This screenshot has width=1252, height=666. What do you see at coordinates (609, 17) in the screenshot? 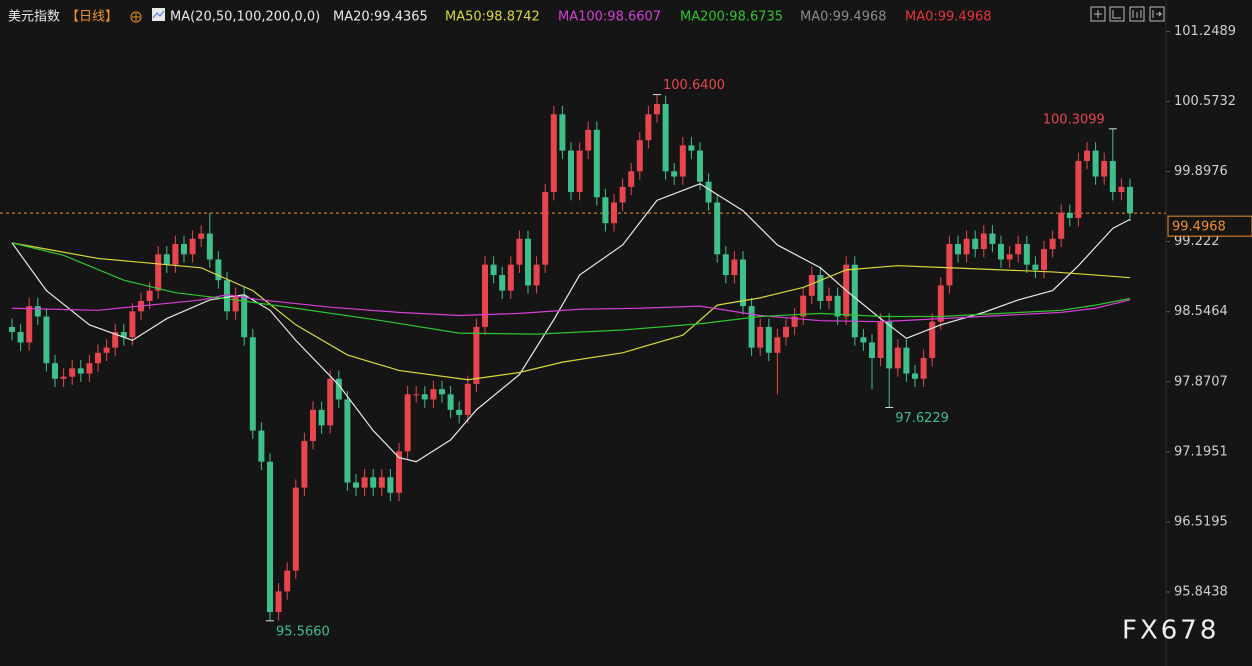
I see `legend-entry: MA100:98.6607` at bounding box center [609, 17].